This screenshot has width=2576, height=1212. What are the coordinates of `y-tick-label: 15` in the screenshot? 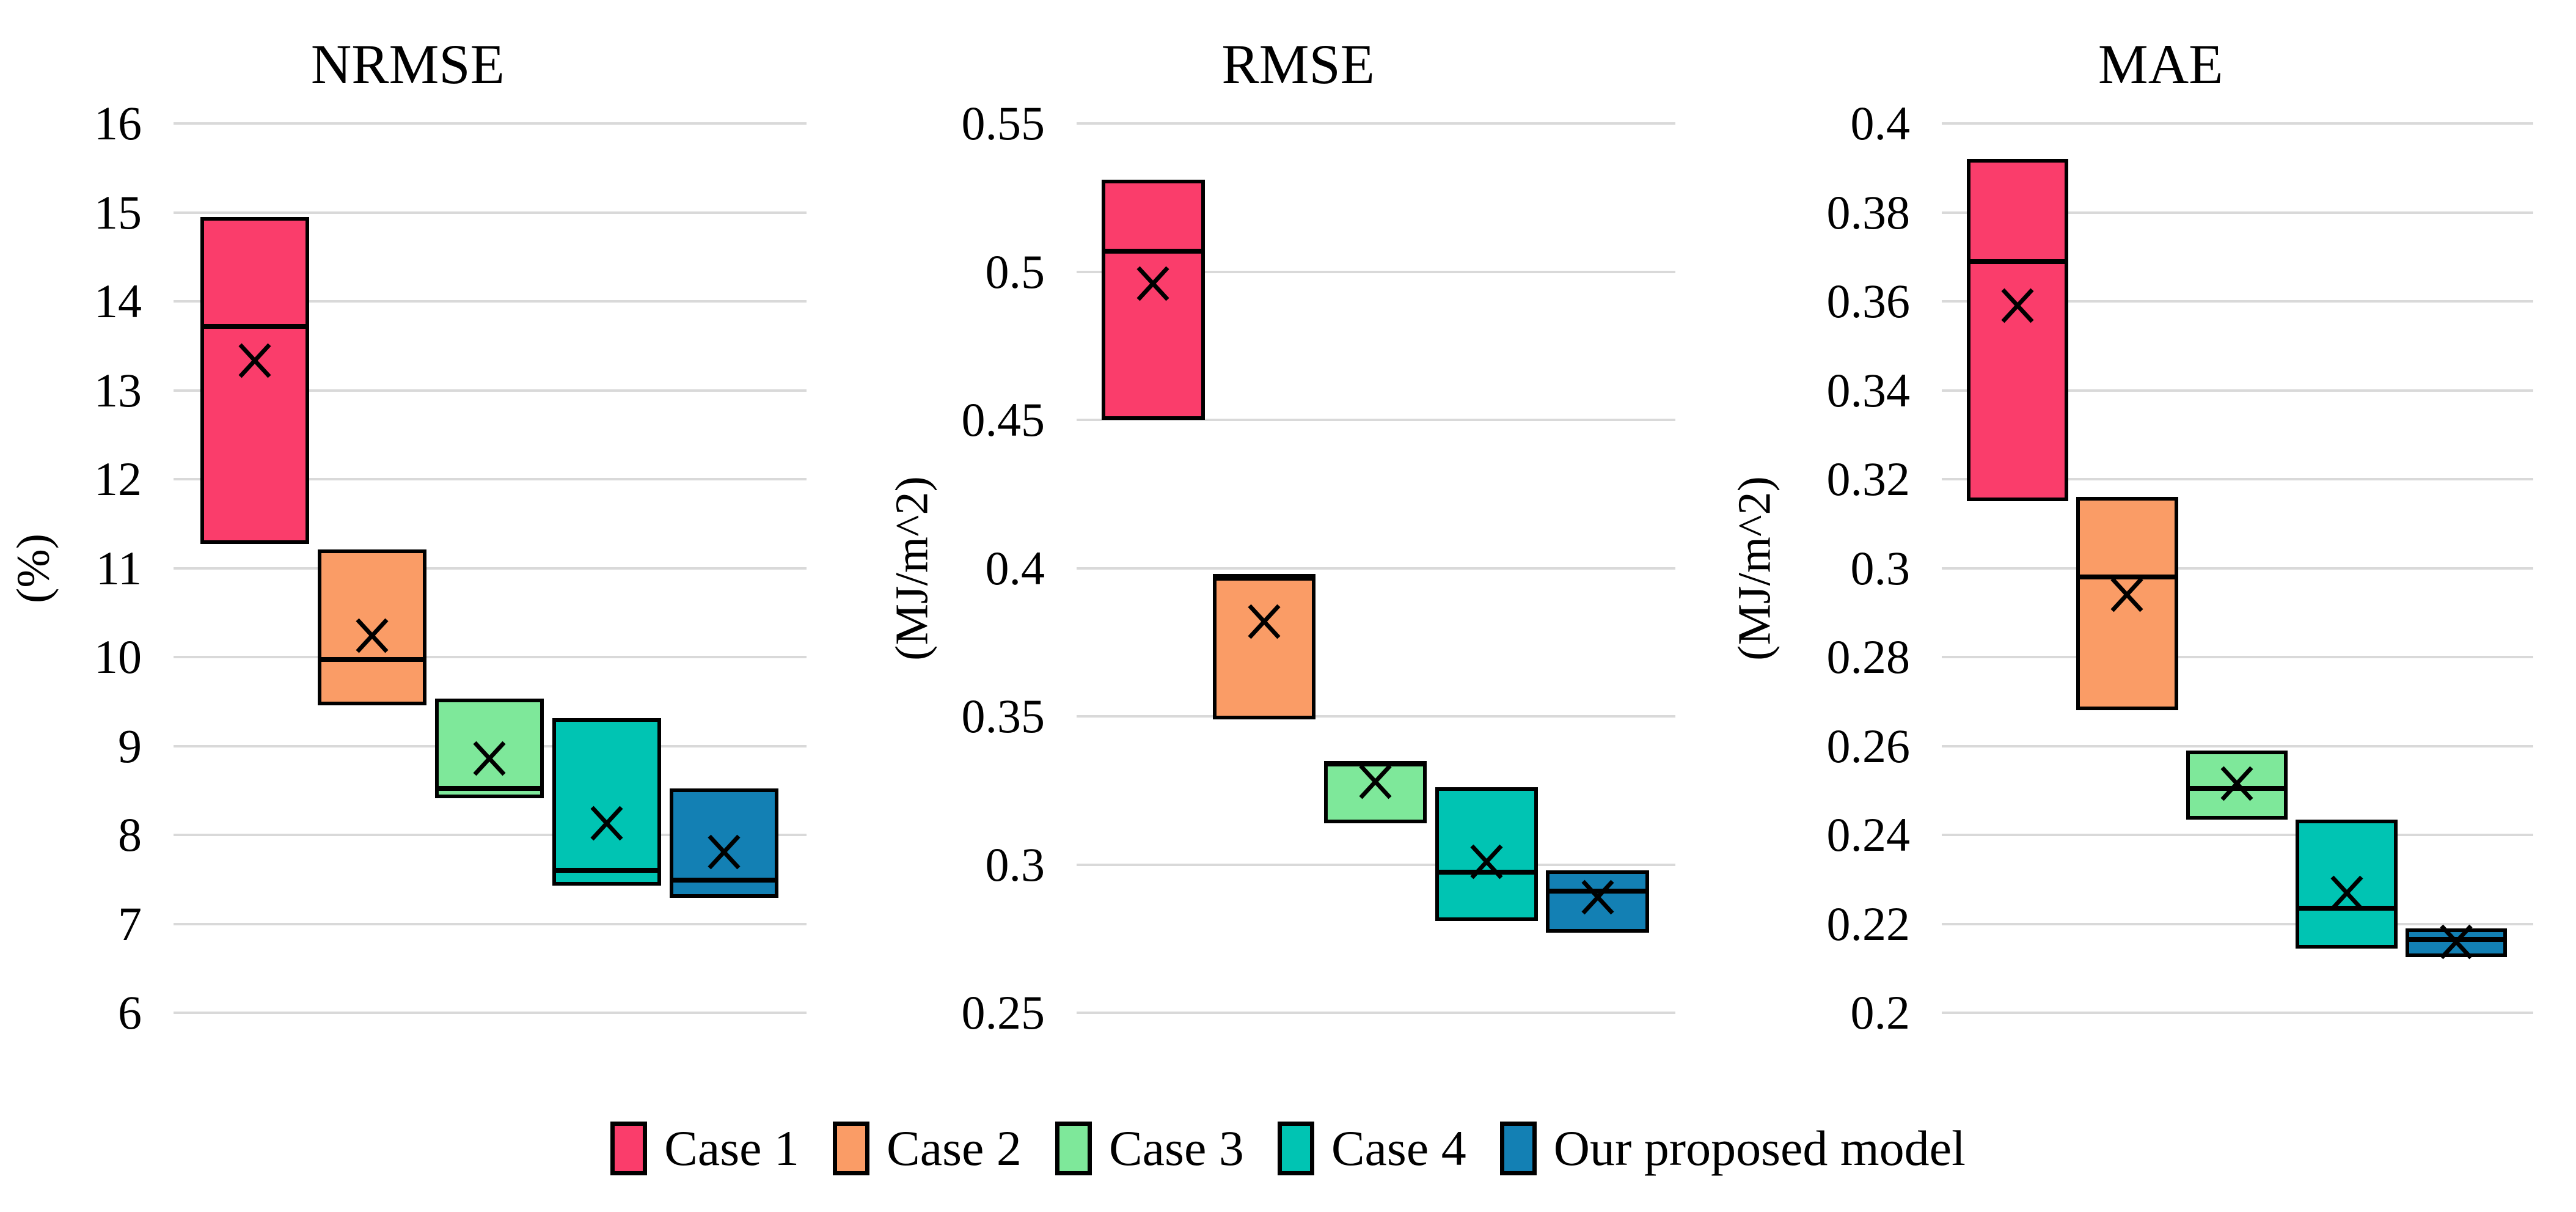 It's located at (118, 212).